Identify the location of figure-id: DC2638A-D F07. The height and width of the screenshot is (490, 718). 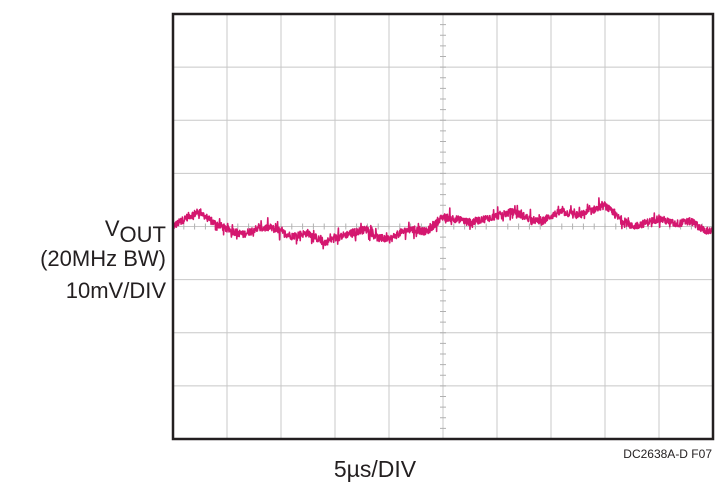
(667, 454).